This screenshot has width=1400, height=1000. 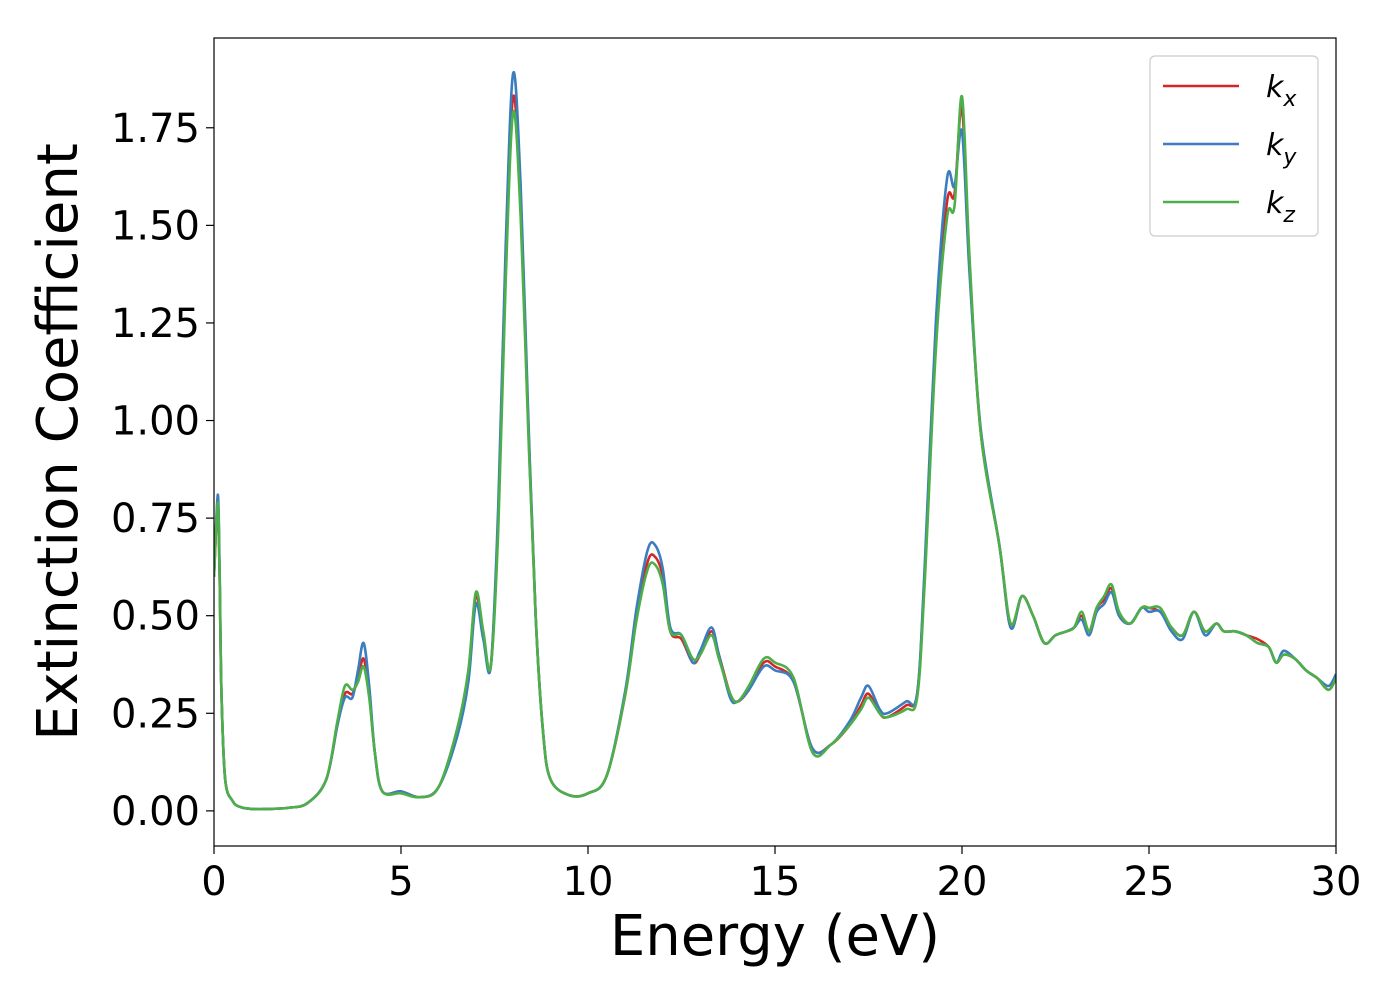 I want to click on y-tick-label: 1.25, so click(x=155, y=324).